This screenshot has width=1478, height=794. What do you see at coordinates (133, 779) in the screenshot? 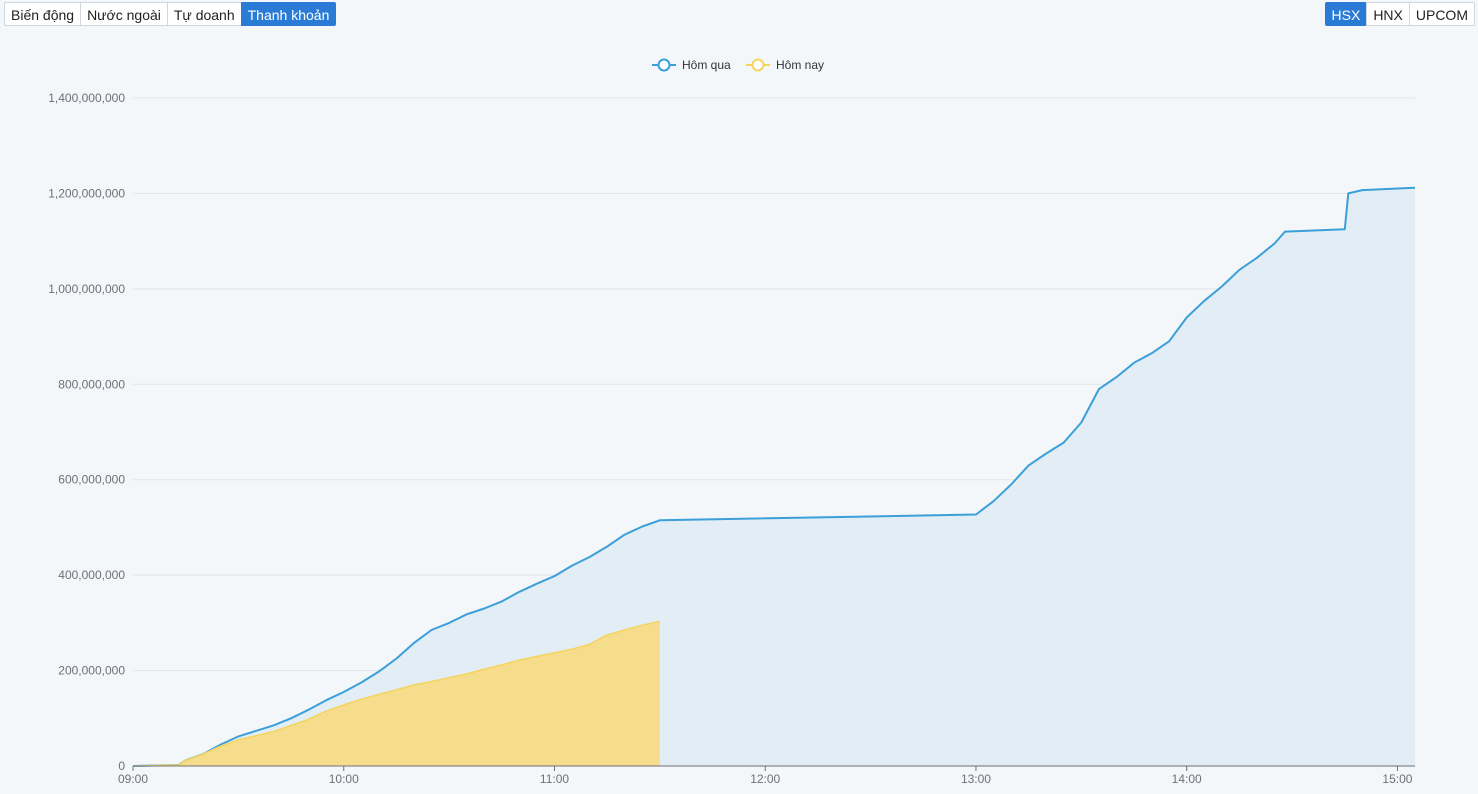
I see `x-tick-label: 09:00` at bounding box center [133, 779].